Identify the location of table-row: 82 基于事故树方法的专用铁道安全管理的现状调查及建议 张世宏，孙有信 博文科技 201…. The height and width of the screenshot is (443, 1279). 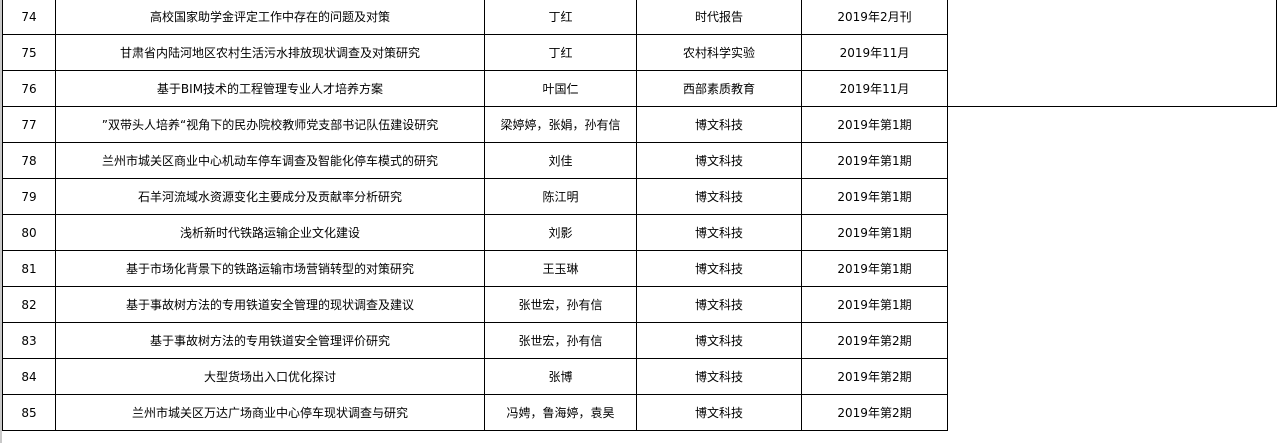
(639, 304).